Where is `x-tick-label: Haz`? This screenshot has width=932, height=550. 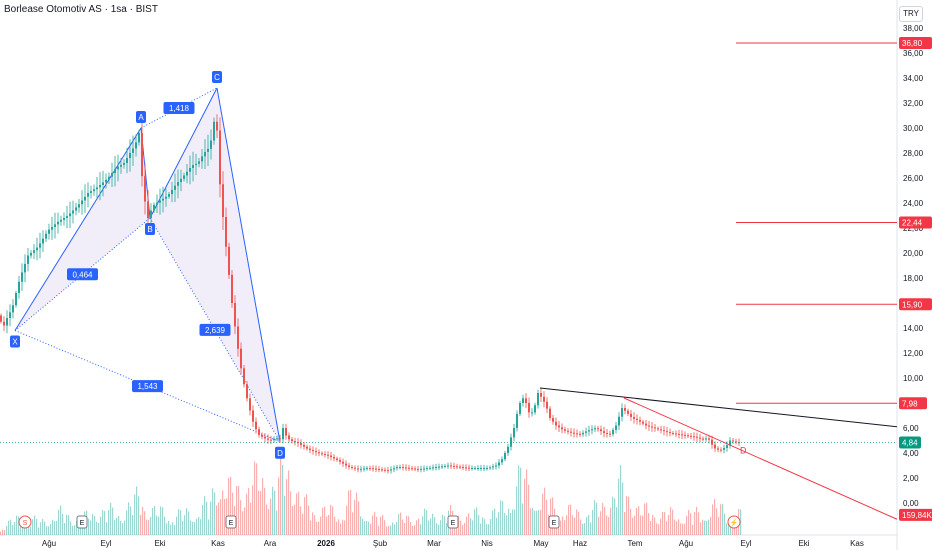 x-tick-label: Haz is located at coordinates (580, 543).